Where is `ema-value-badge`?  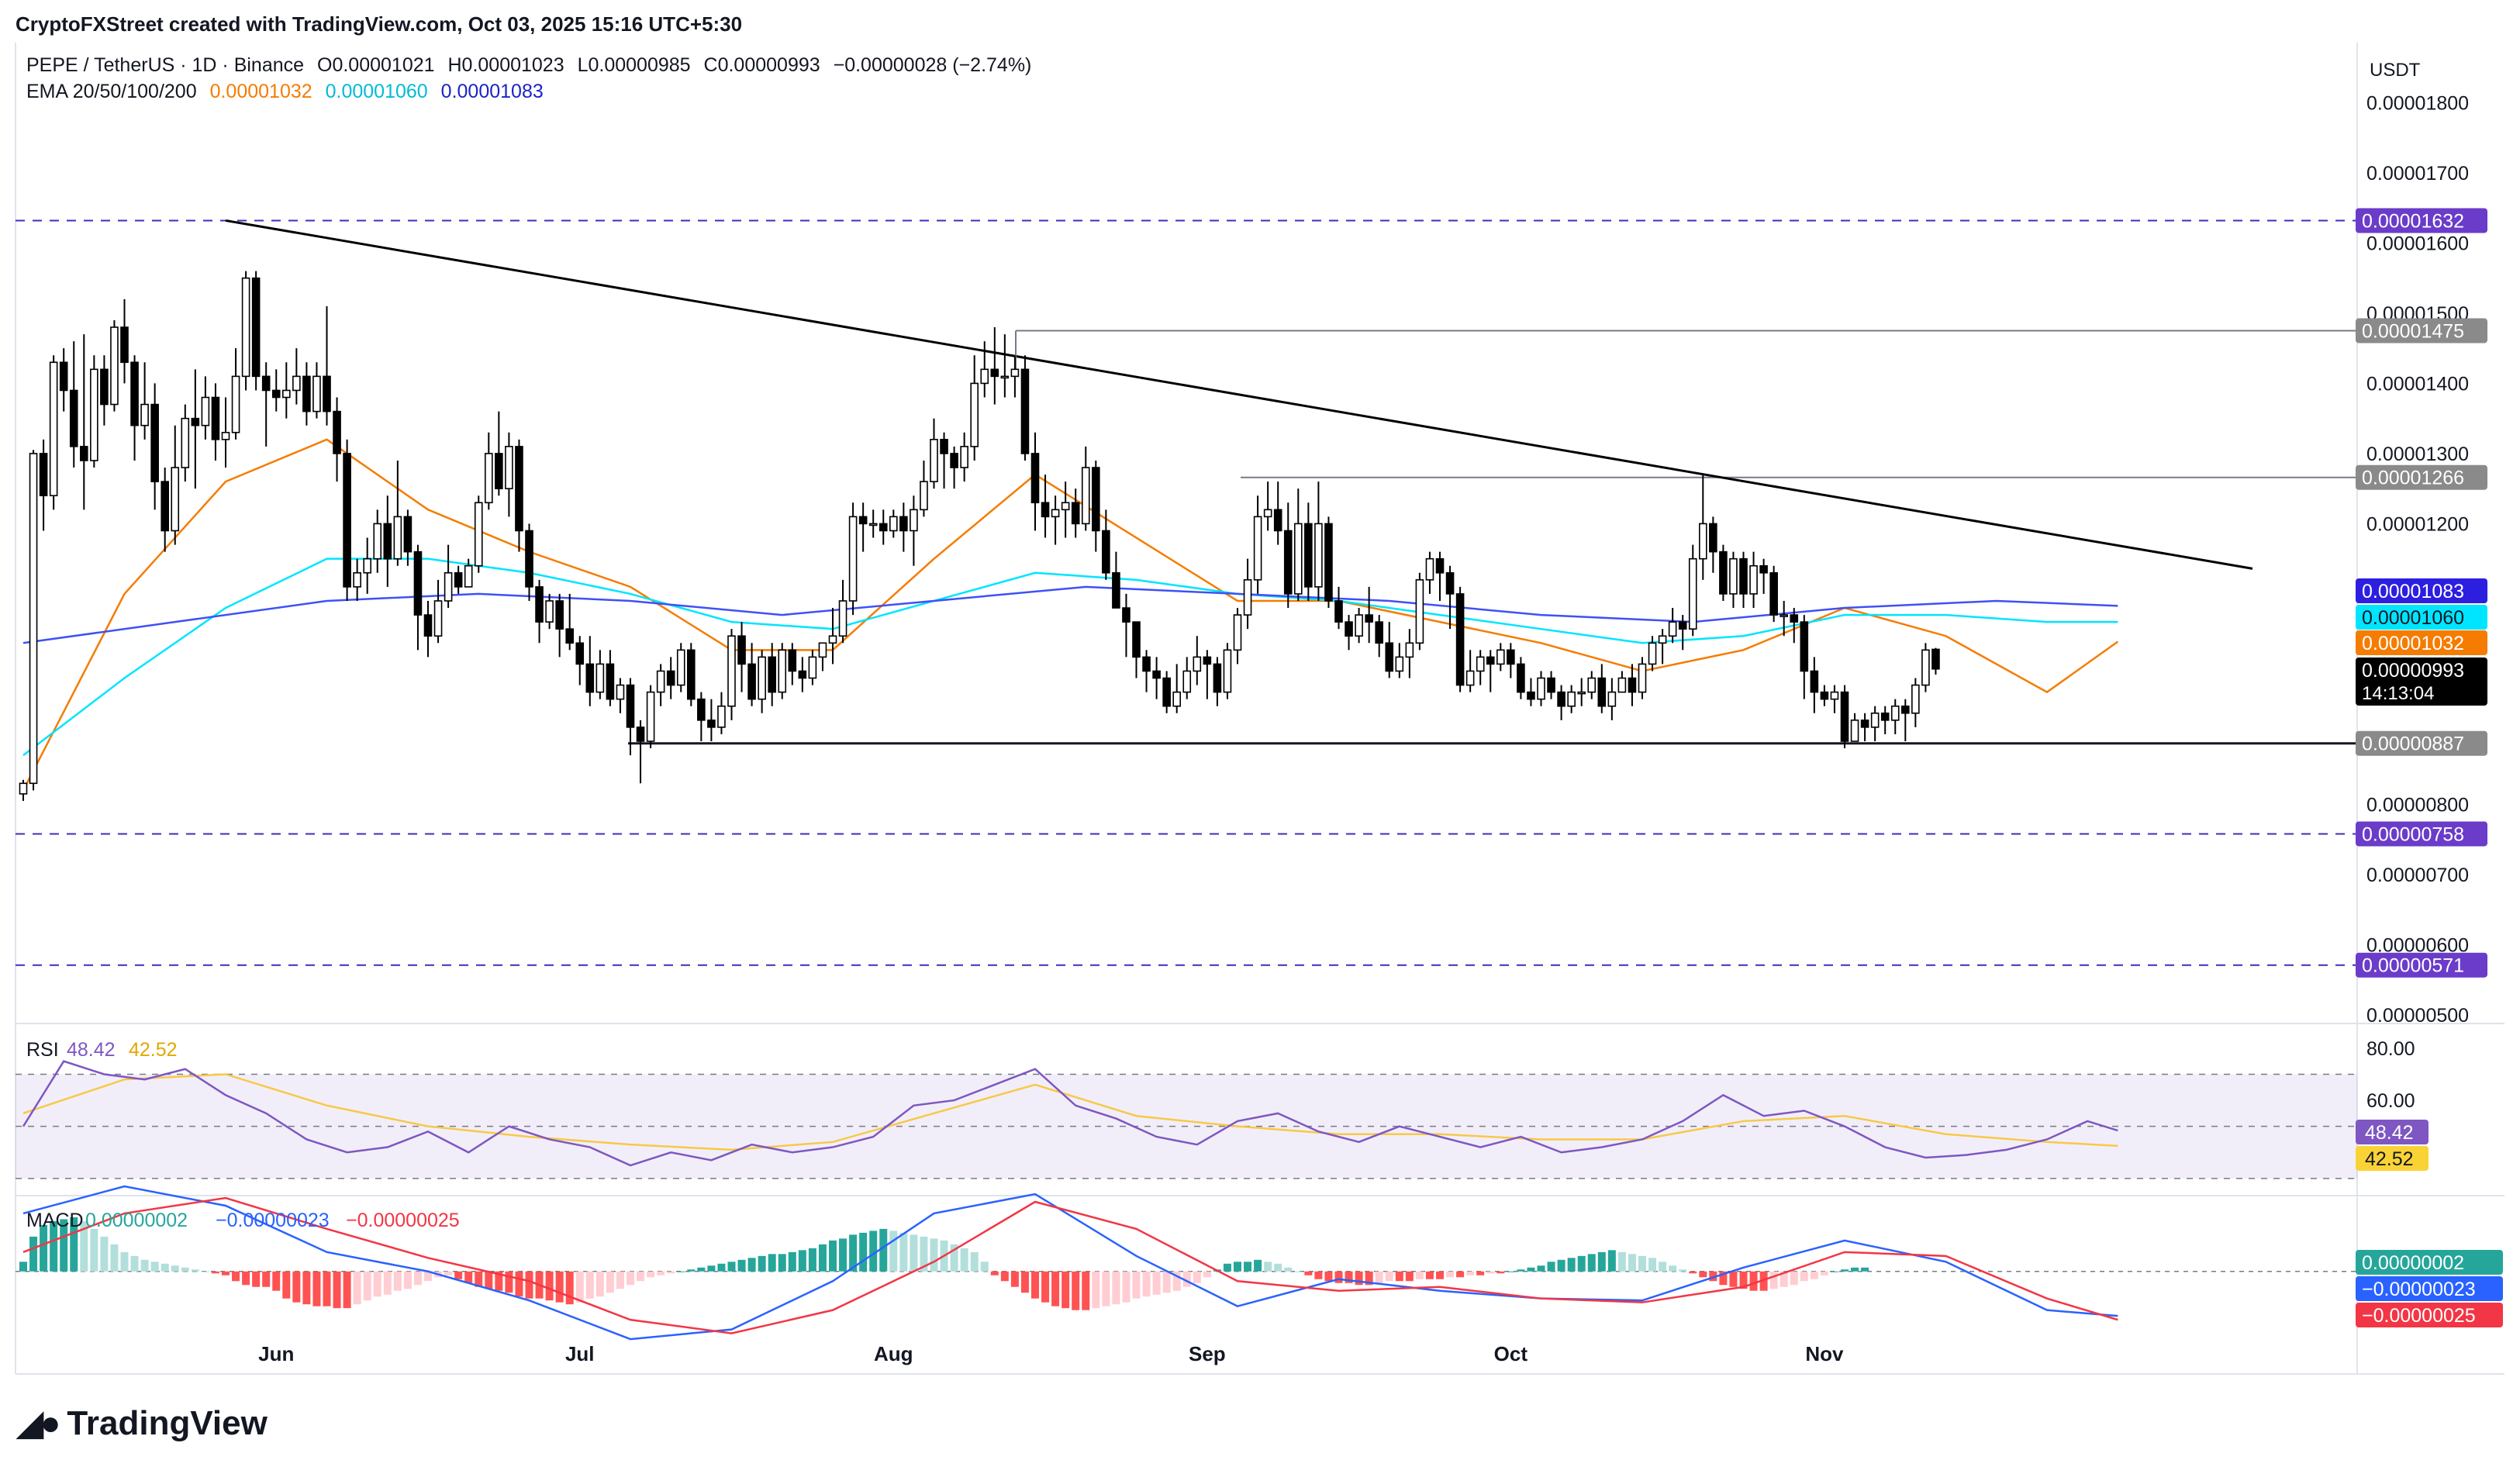 ema-value-badge is located at coordinates (2421, 617).